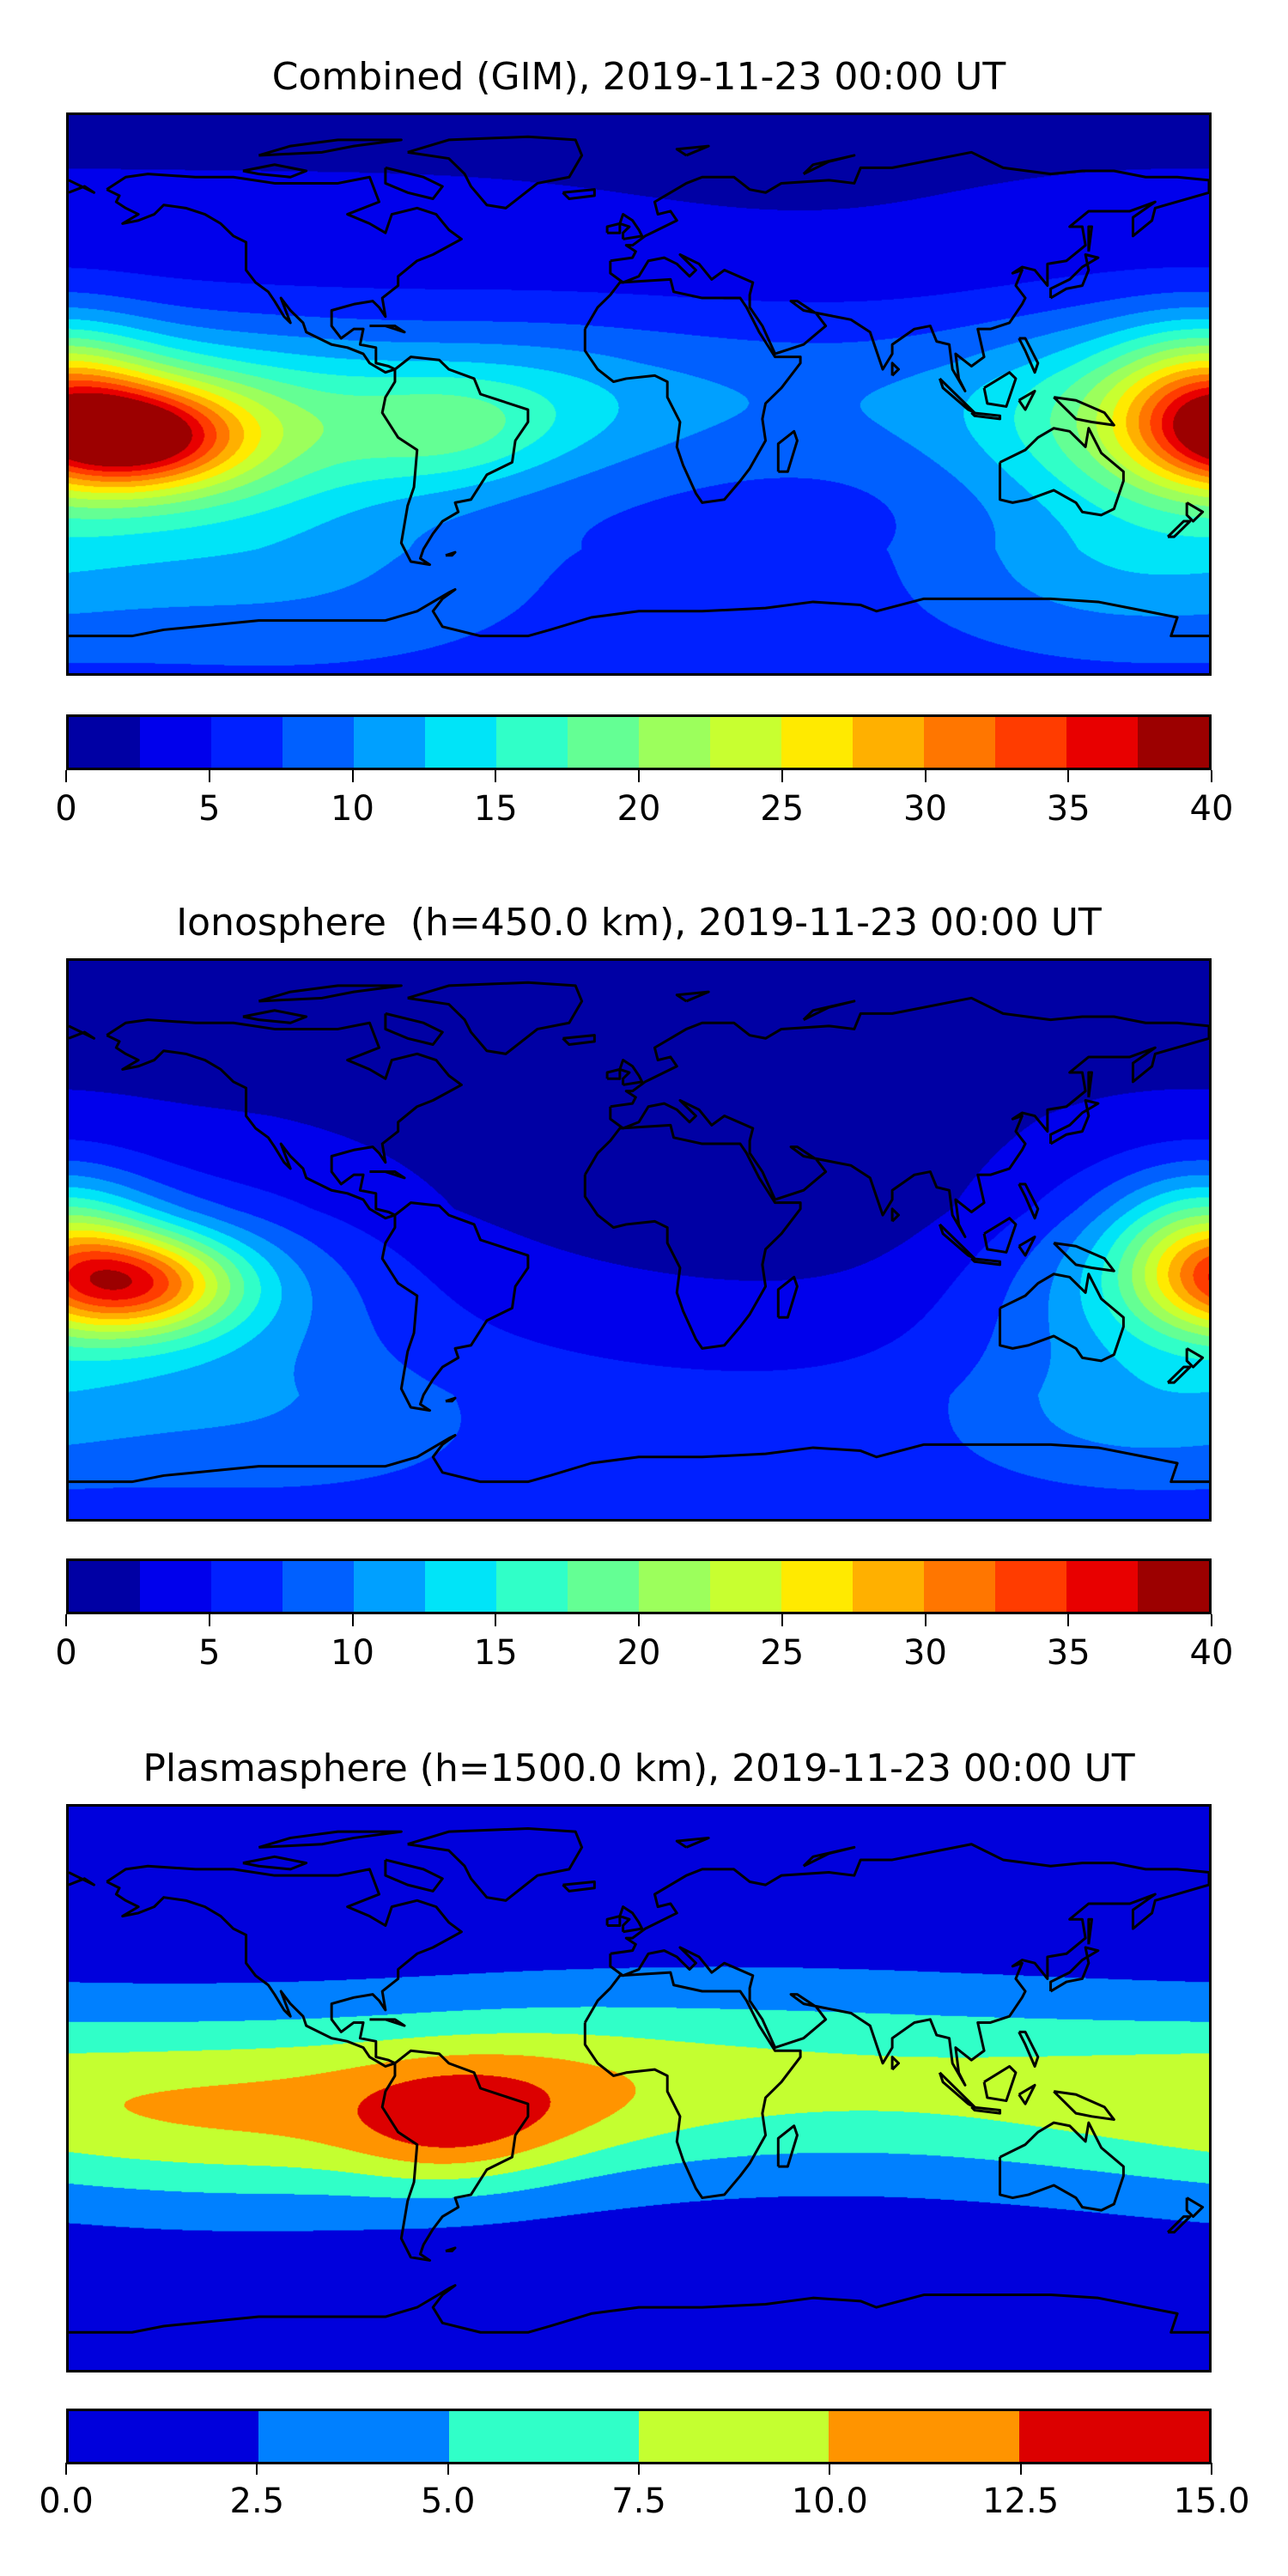 The image size is (1288, 2576). I want to click on colorbar-tick-label: 40, so click(1211, 1653).